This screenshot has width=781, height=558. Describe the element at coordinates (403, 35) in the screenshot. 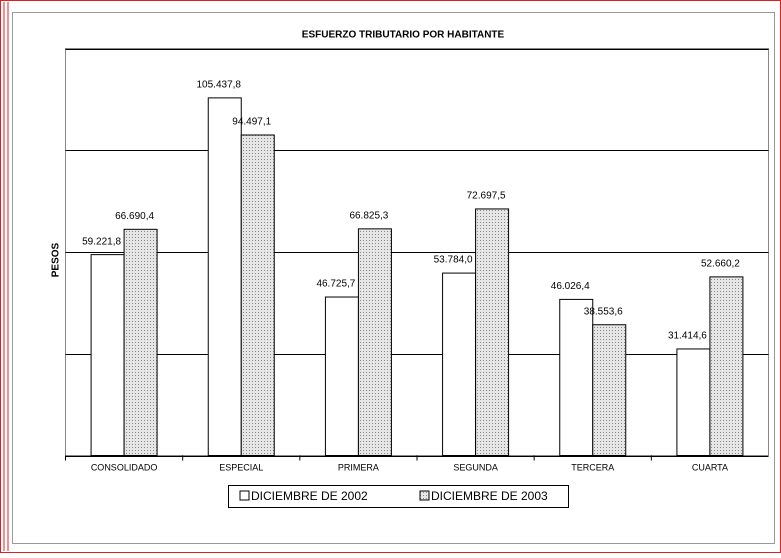

I see `chart-title: ESFUERZO TRIBUTARIO POR HABITANTE` at that location.